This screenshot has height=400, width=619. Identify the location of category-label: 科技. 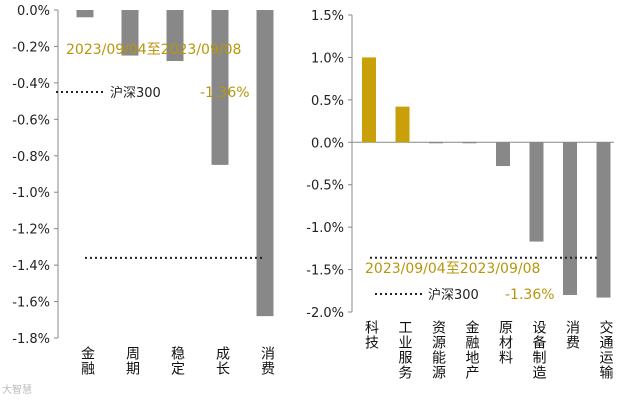
(371, 335).